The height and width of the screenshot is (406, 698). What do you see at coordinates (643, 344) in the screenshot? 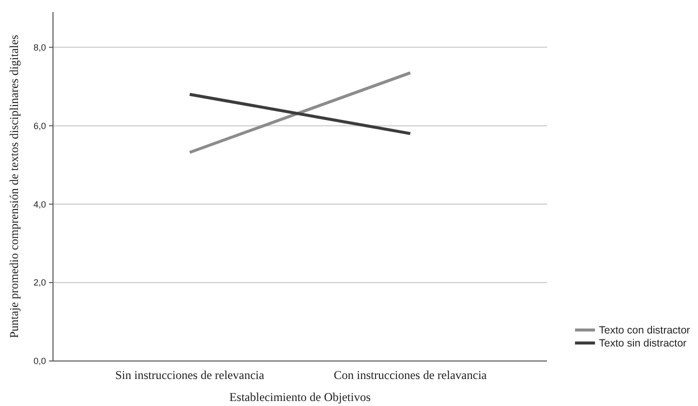
I see `legend-label: Texto sin distractor` at bounding box center [643, 344].